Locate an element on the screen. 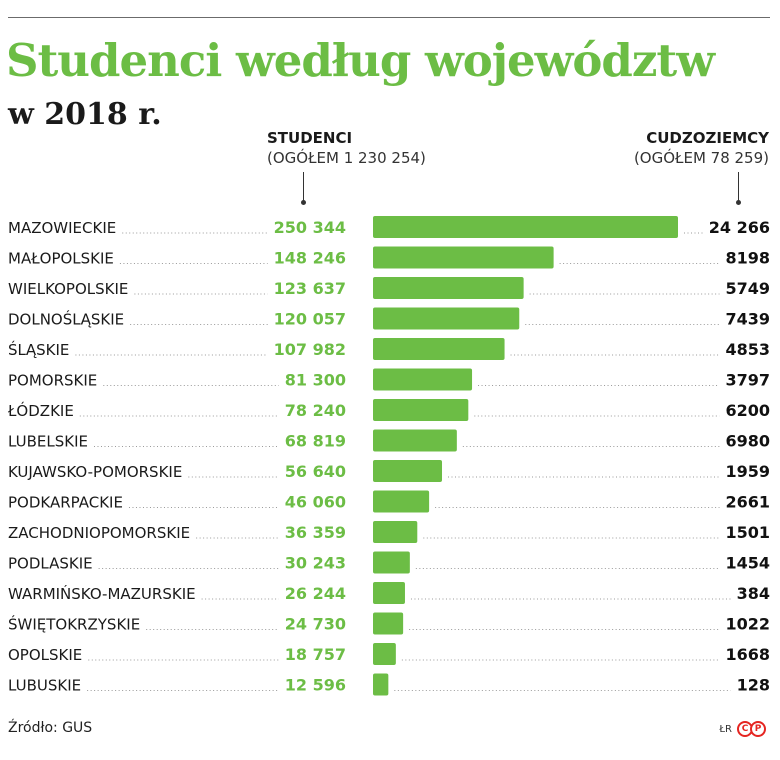 The height and width of the screenshot is (760, 780). category-label: ZACHODNIOPOMORSKIE is located at coordinates (99, 533).